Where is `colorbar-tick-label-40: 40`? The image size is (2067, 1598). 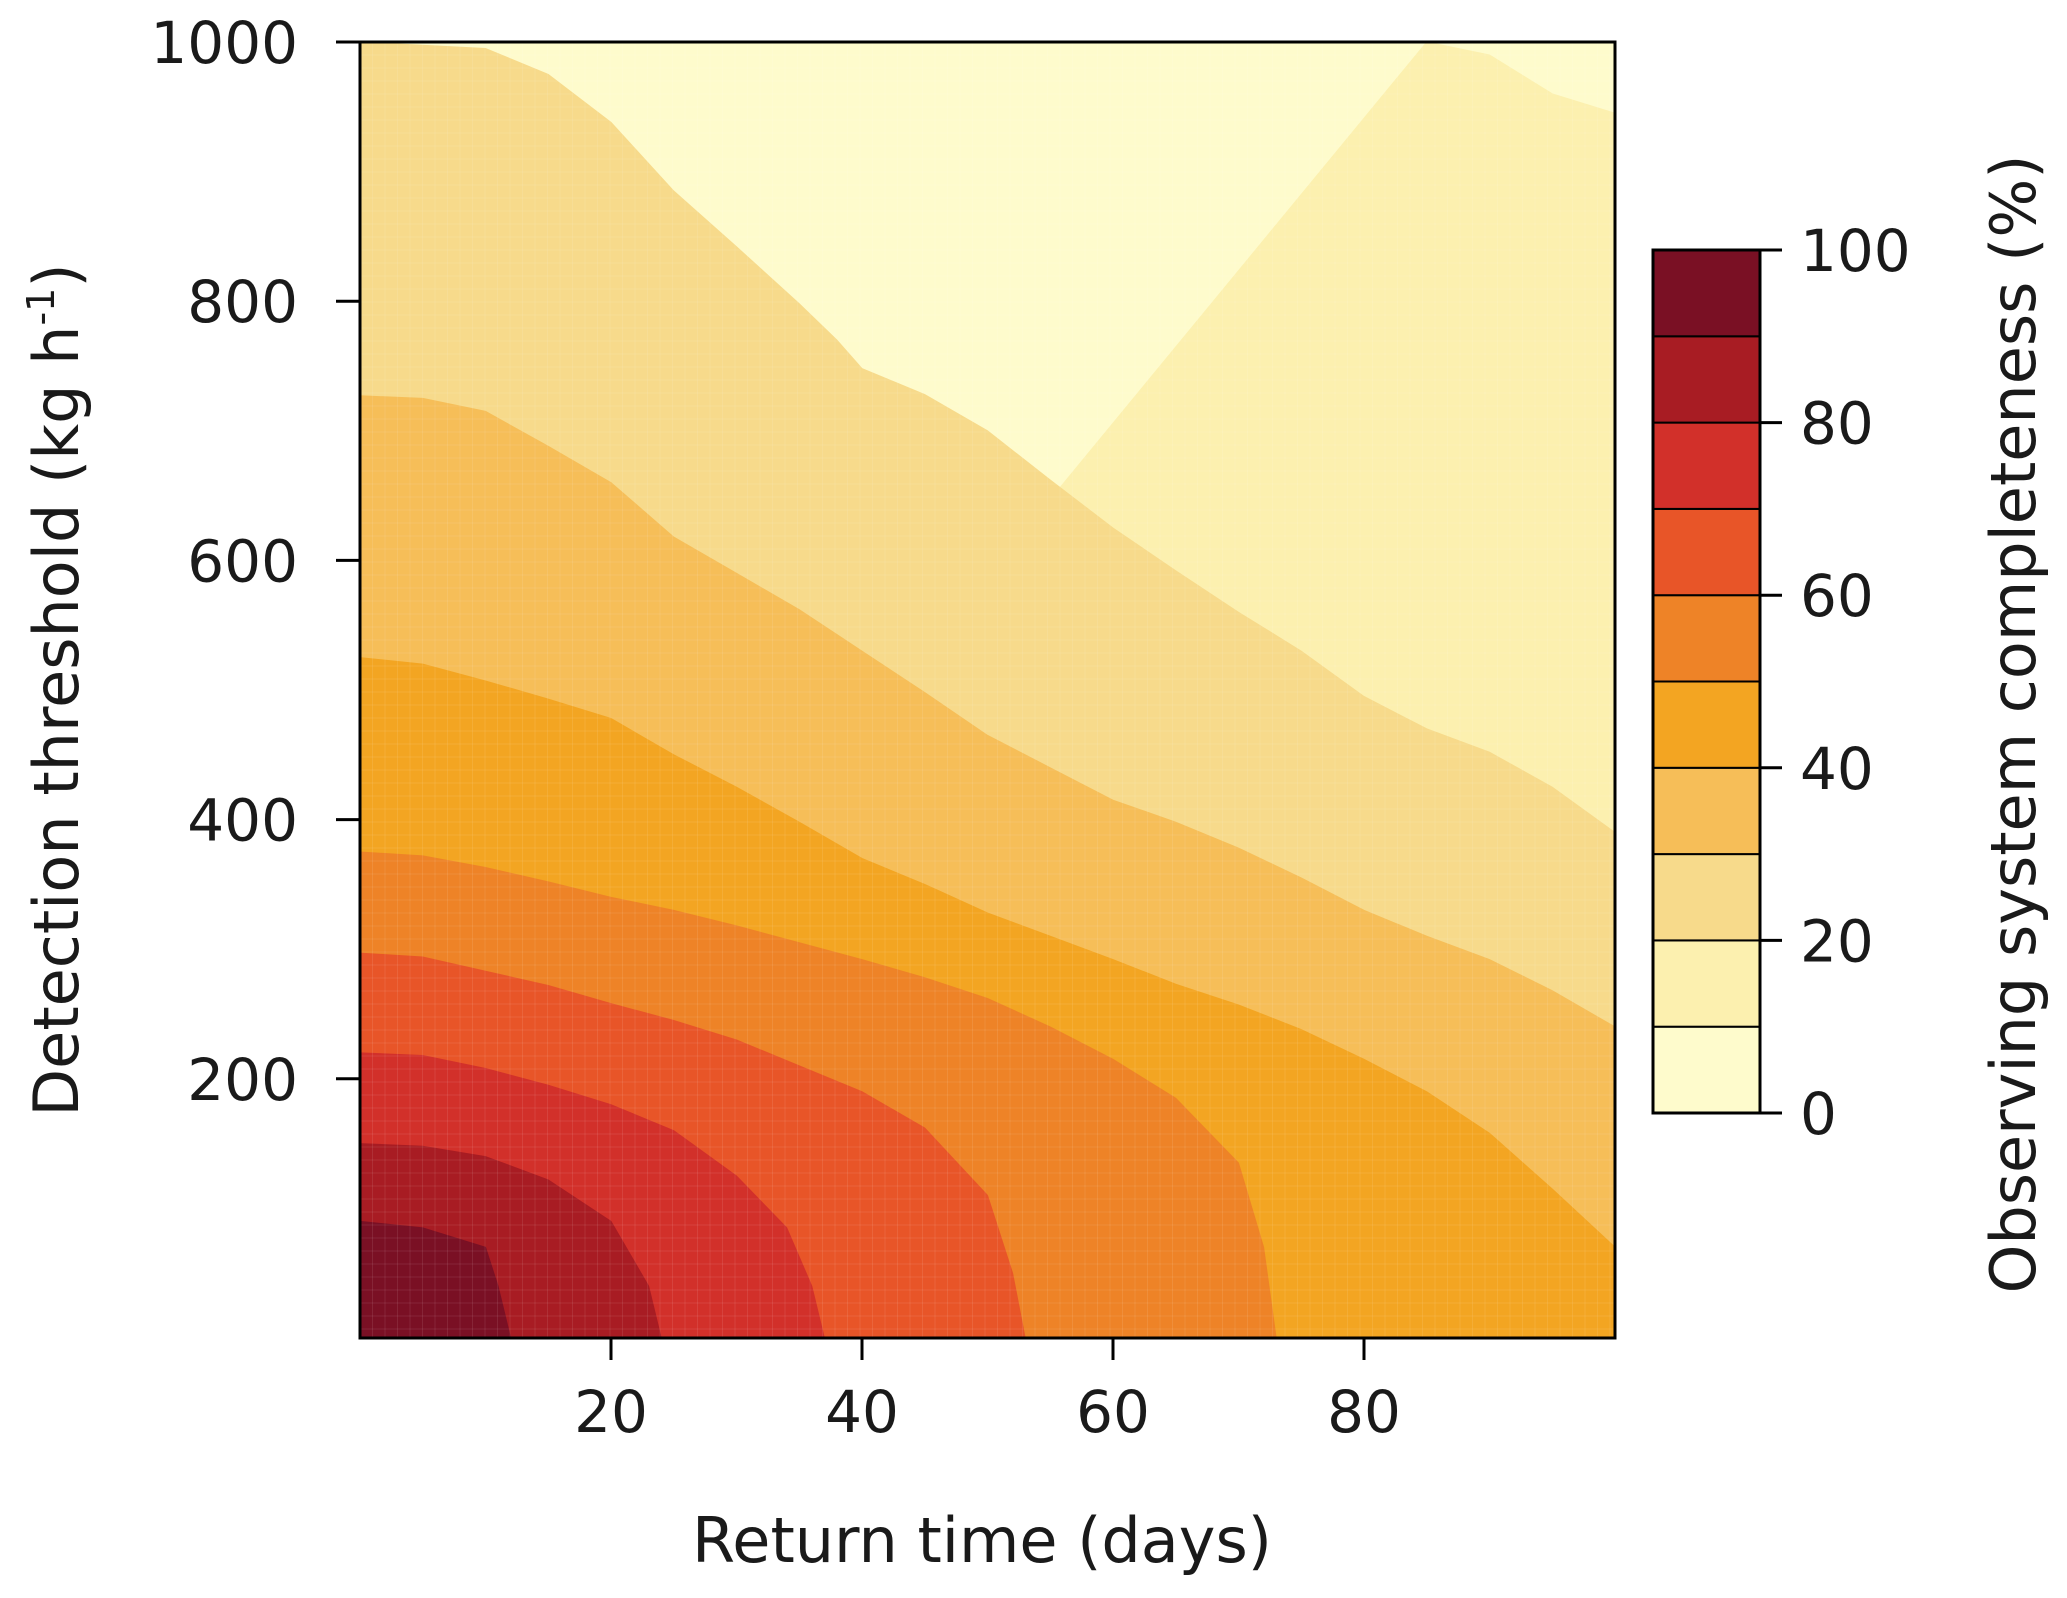 colorbar-tick-label-40: 40 is located at coordinates (1837, 769).